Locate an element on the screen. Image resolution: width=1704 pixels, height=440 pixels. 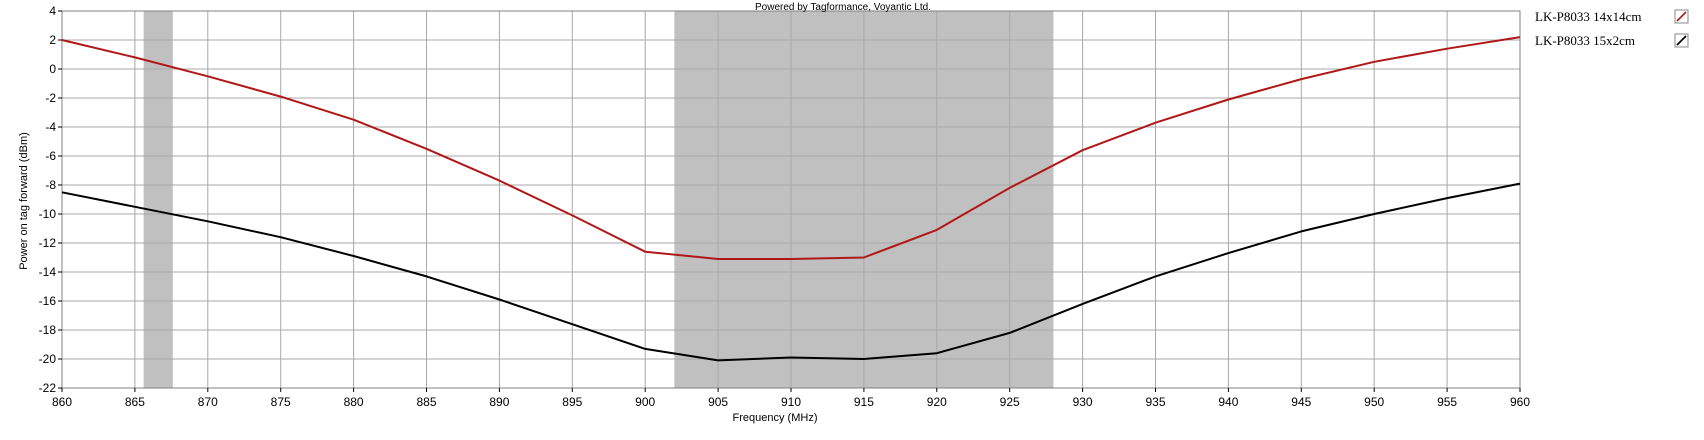
x-tick-label: 910 is located at coordinates (791, 402).